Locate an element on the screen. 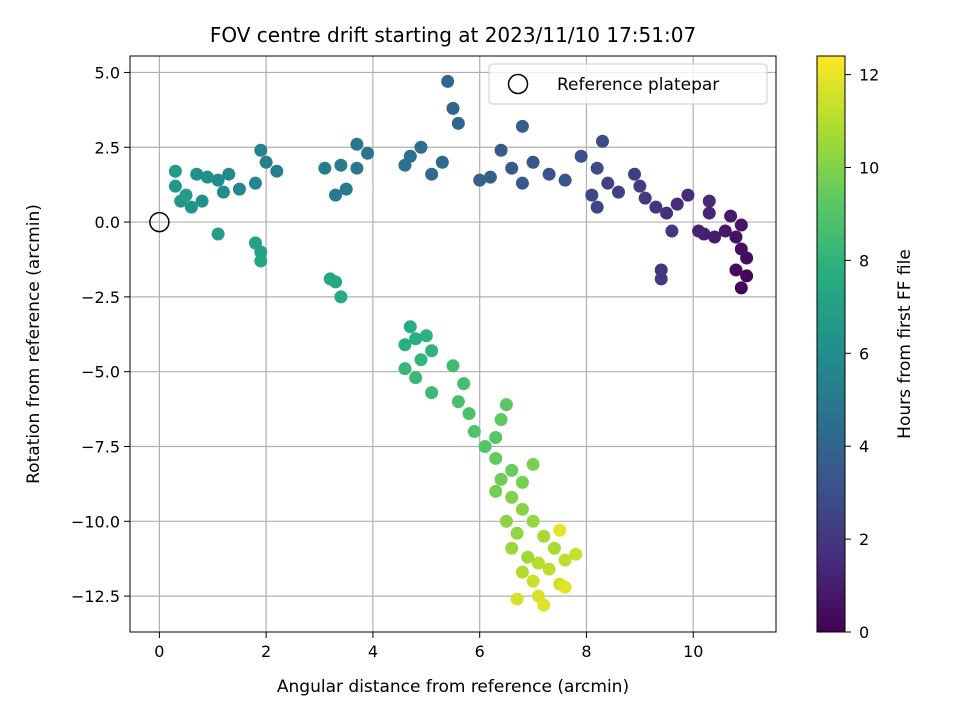 The image size is (960, 720). legend: Reference platepar is located at coordinates (628, 84).